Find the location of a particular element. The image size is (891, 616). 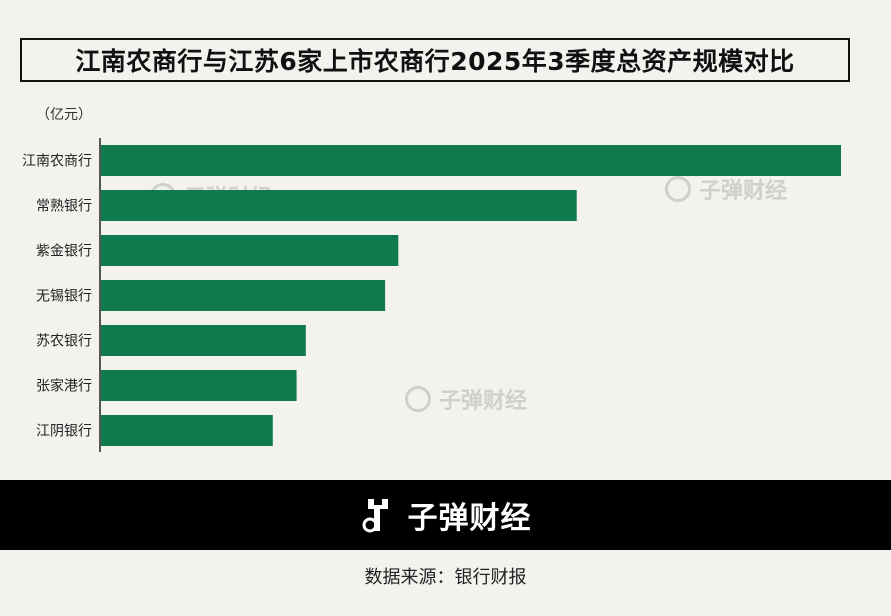

category-label: 张家港行 is located at coordinates (64, 386).